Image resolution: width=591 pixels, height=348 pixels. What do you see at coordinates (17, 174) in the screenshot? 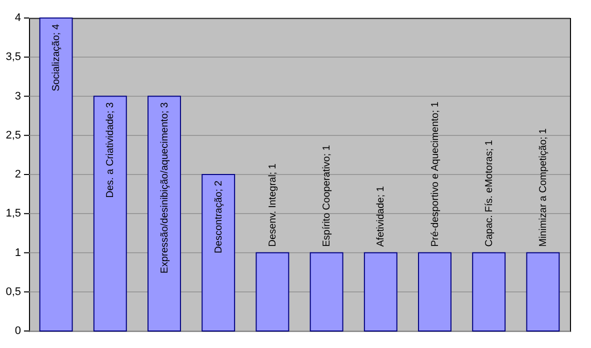
I see `y-tick-label: 2` at bounding box center [17, 174].